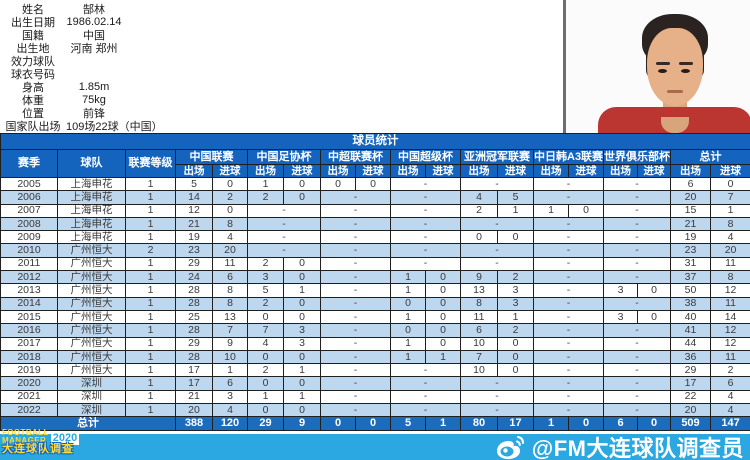 Image resolution: width=750 pixels, height=460 pixels. I want to click on footer-bar, so click(375, 447).